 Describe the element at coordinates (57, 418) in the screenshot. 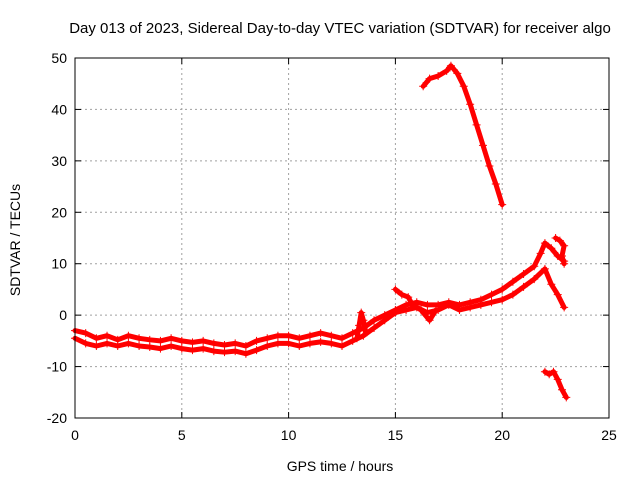

I see `y-tick-label: -20` at that location.